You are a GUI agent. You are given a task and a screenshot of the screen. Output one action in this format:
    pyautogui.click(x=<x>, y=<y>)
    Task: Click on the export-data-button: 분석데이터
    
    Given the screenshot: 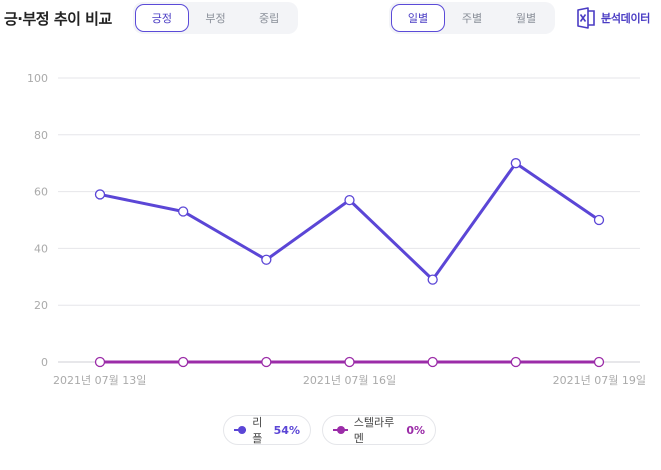 What is the action you would take?
    pyautogui.click(x=613, y=18)
    